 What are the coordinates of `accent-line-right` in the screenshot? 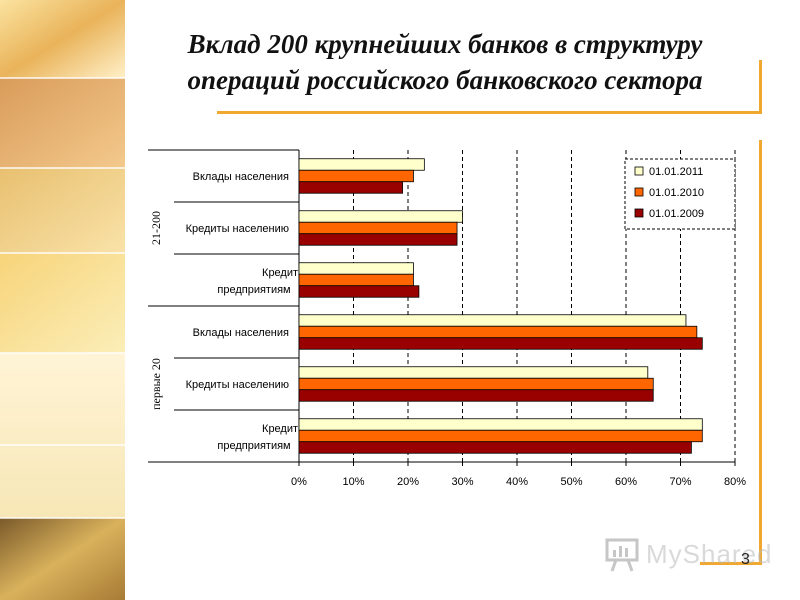 It's located at (760, 352).